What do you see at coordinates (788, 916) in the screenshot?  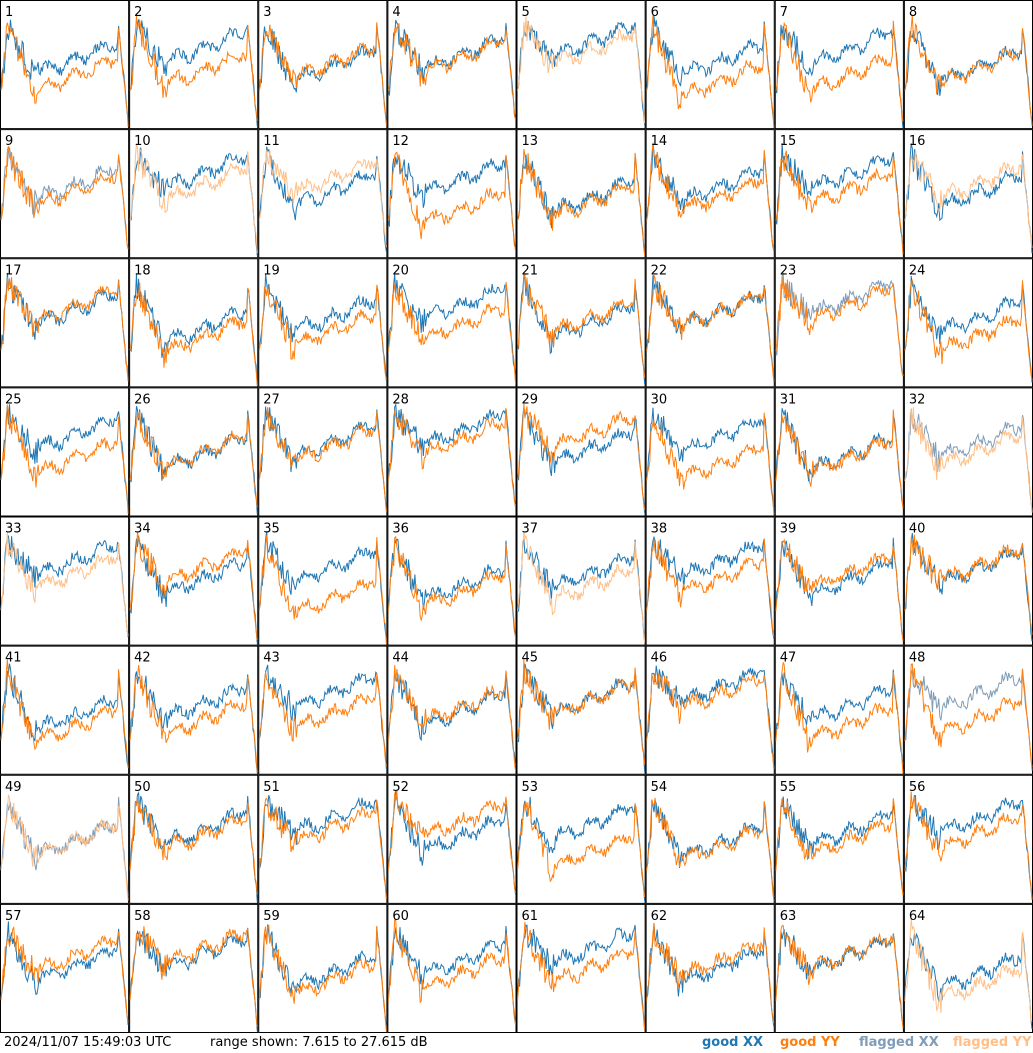 I see `panel-label: 63` at bounding box center [788, 916].